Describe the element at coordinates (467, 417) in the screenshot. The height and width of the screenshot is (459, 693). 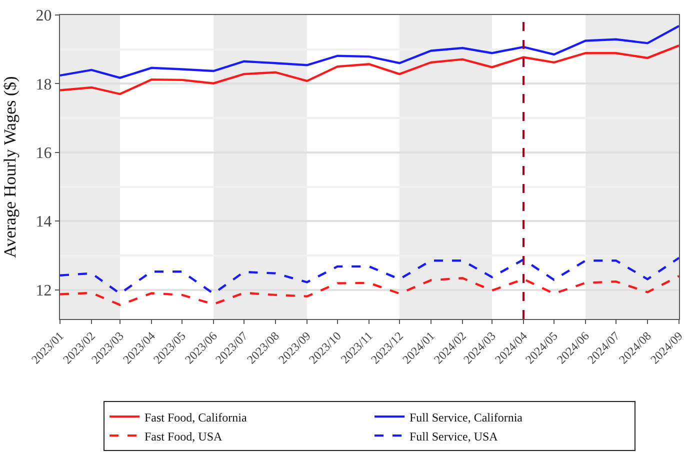
I see `legend-label: Full Service, California` at that location.